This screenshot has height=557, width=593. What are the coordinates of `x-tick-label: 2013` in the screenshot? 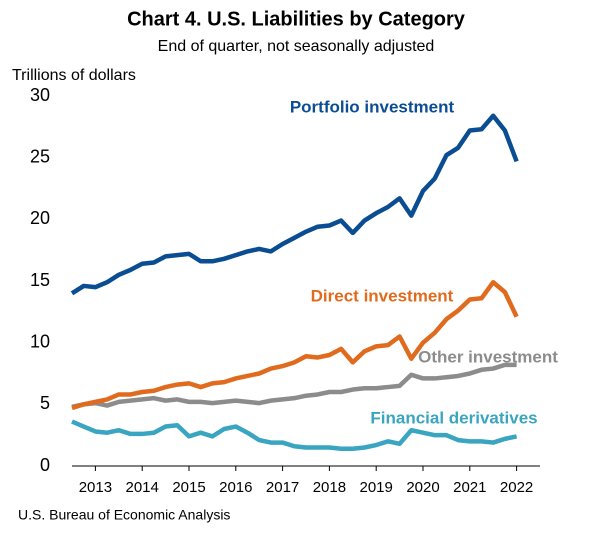 It's located at (95, 487).